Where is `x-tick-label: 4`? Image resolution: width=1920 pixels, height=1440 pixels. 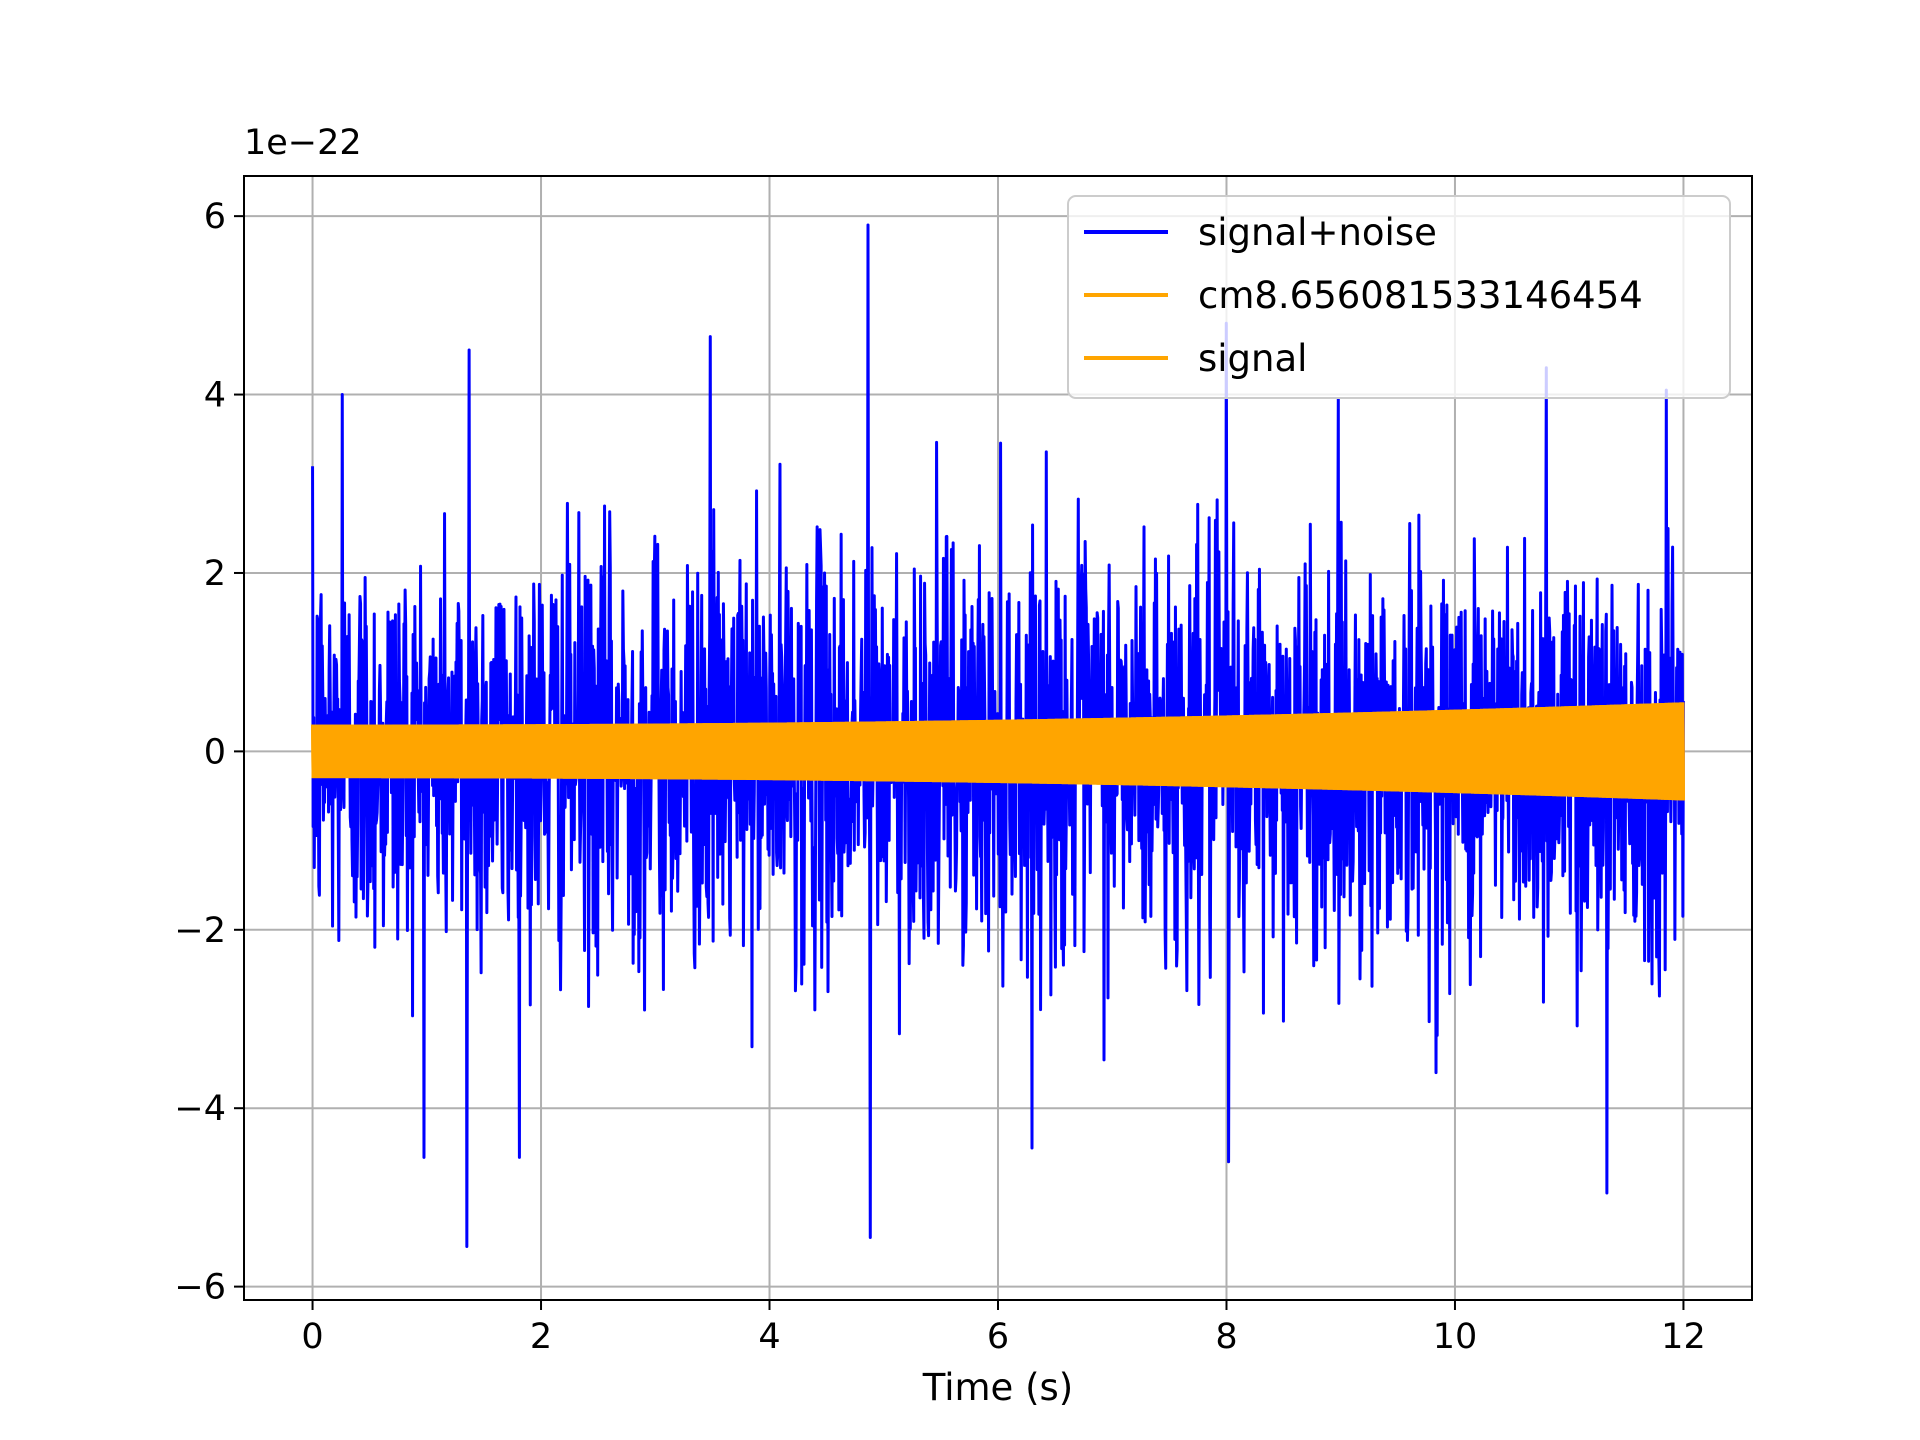 x-tick-label: 4 is located at coordinates (769, 1337).